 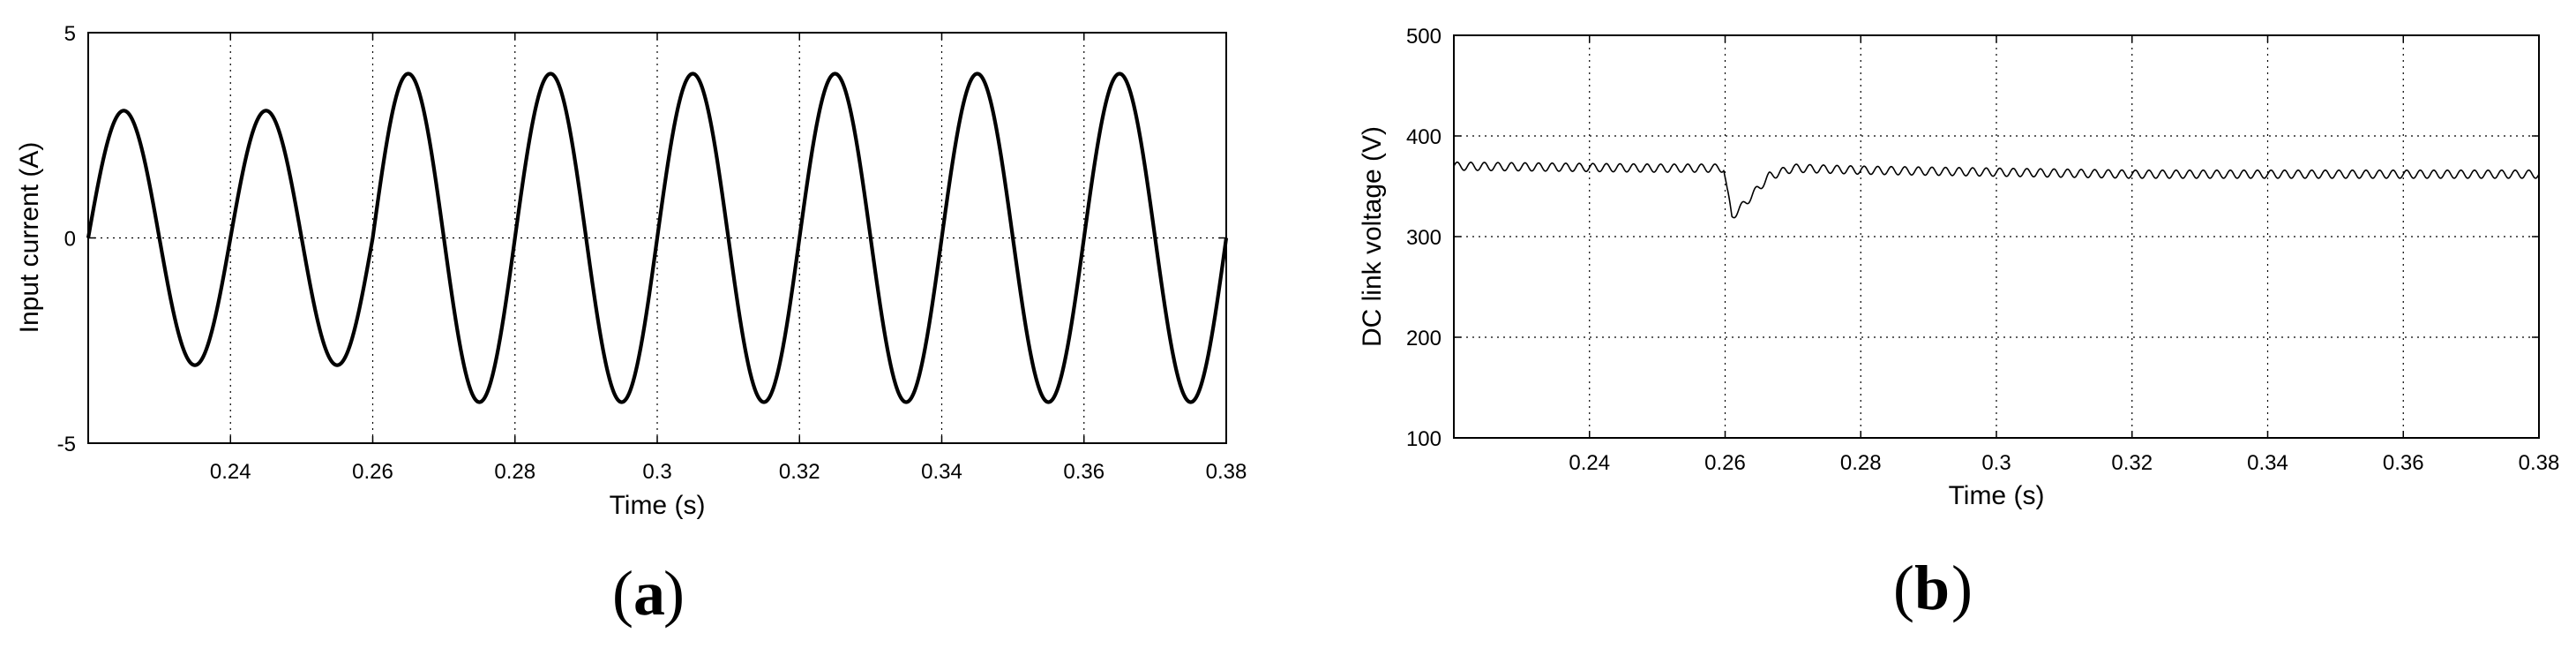 What do you see at coordinates (1424, 137) in the screenshot?
I see `y-tick-label: 400` at bounding box center [1424, 137].